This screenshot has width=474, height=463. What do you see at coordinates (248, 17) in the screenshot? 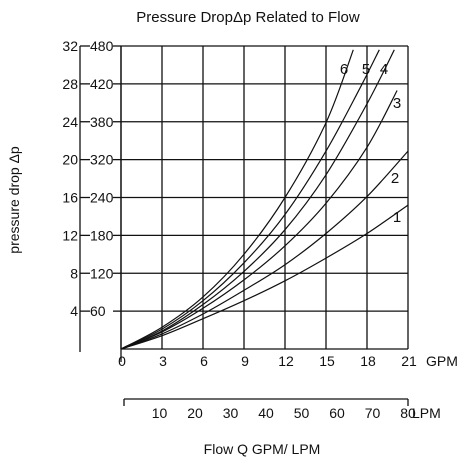
I see `chart-title: Pressure DropΔp Related to Flow` at bounding box center [248, 17].